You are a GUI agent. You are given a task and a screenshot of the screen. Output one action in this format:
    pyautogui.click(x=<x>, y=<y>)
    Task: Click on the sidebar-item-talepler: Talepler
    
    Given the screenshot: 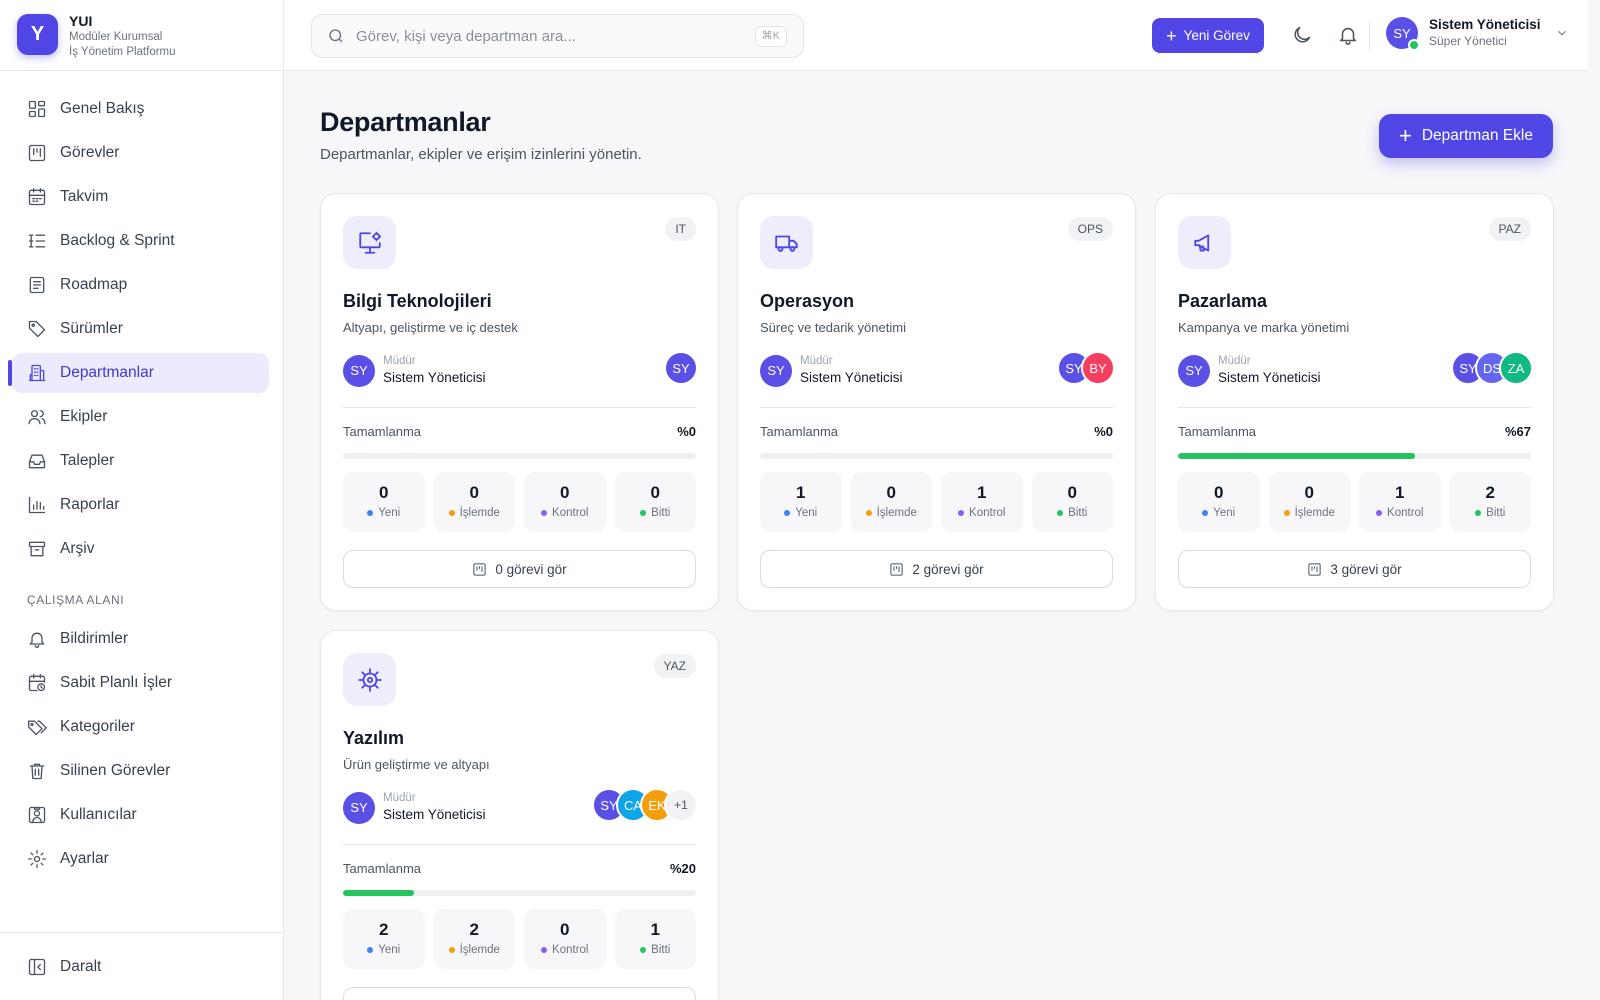 What is the action you would take?
    pyautogui.click(x=140, y=461)
    